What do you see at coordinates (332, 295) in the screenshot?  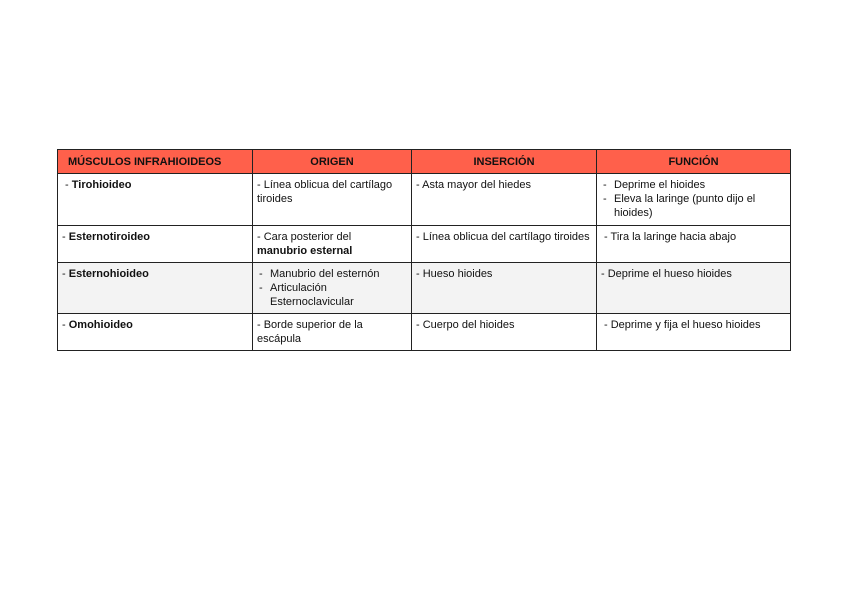 I see `list-item: Articulación Esternoclavicular` at bounding box center [332, 295].